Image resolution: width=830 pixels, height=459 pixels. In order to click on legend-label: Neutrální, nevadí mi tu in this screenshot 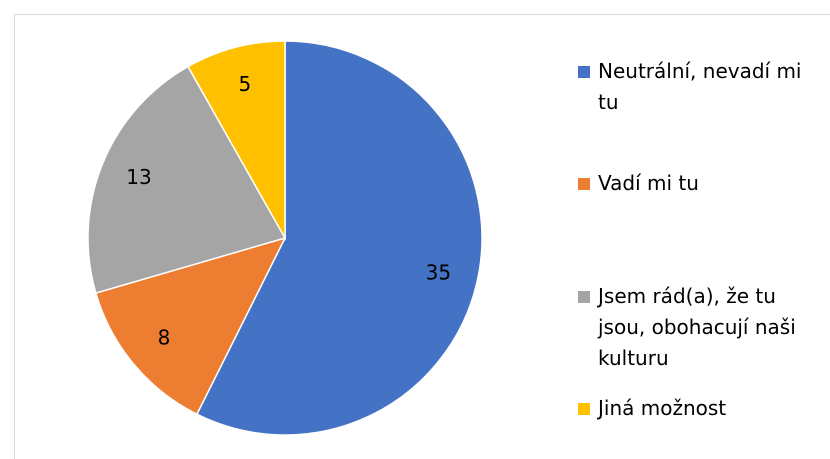, I will do `click(700, 86)`.